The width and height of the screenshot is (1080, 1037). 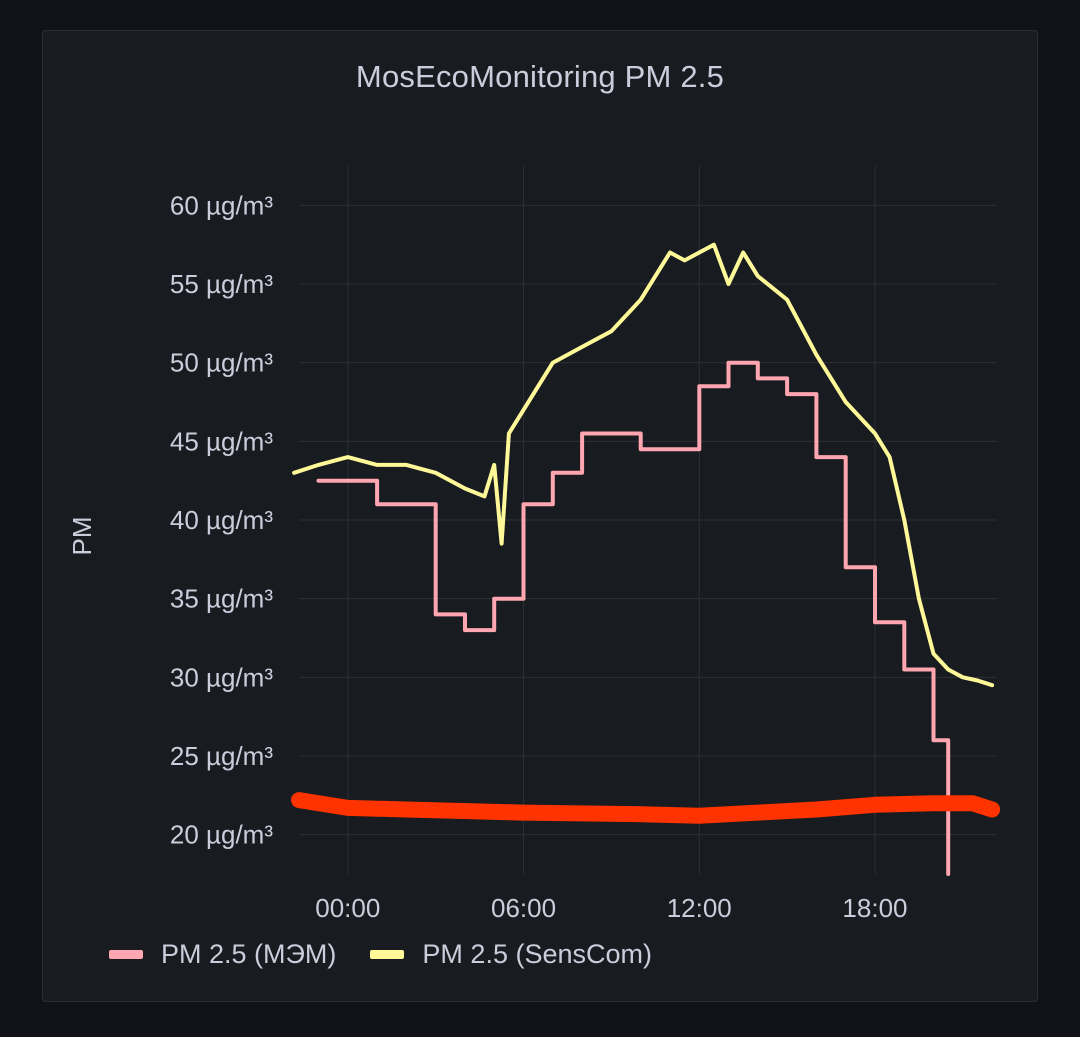 What do you see at coordinates (249, 954) in the screenshot?
I see `legend-label-mem: PM 2.5 (МЭМ)` at bounding box center [249, 954].